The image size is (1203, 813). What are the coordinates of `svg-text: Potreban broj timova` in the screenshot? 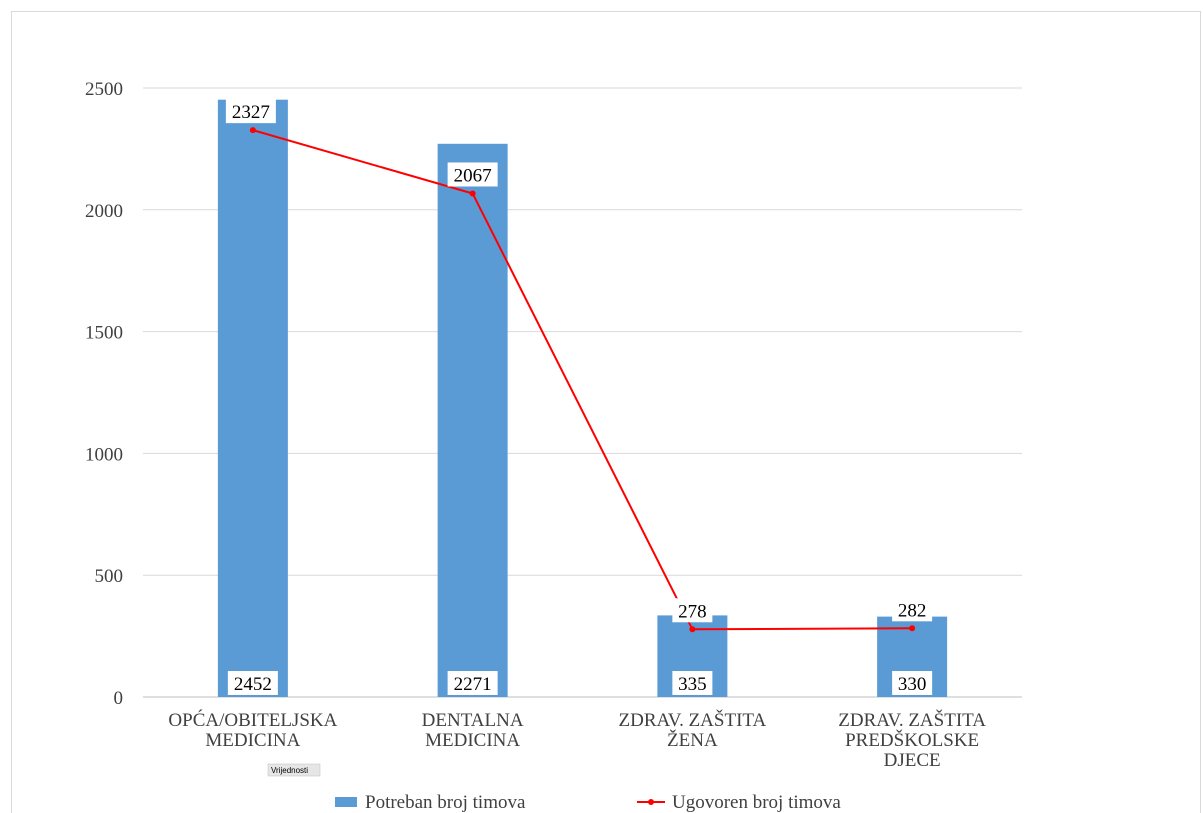 It's located at (445, 802).